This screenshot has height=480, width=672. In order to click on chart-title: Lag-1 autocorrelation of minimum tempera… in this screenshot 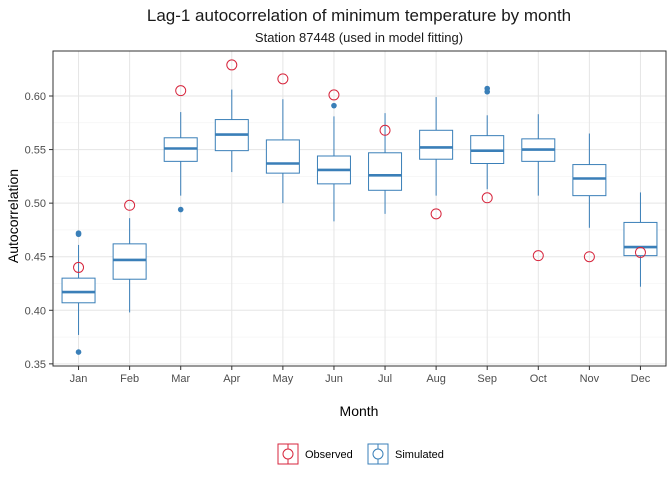, I will do `click(359, 15)`.